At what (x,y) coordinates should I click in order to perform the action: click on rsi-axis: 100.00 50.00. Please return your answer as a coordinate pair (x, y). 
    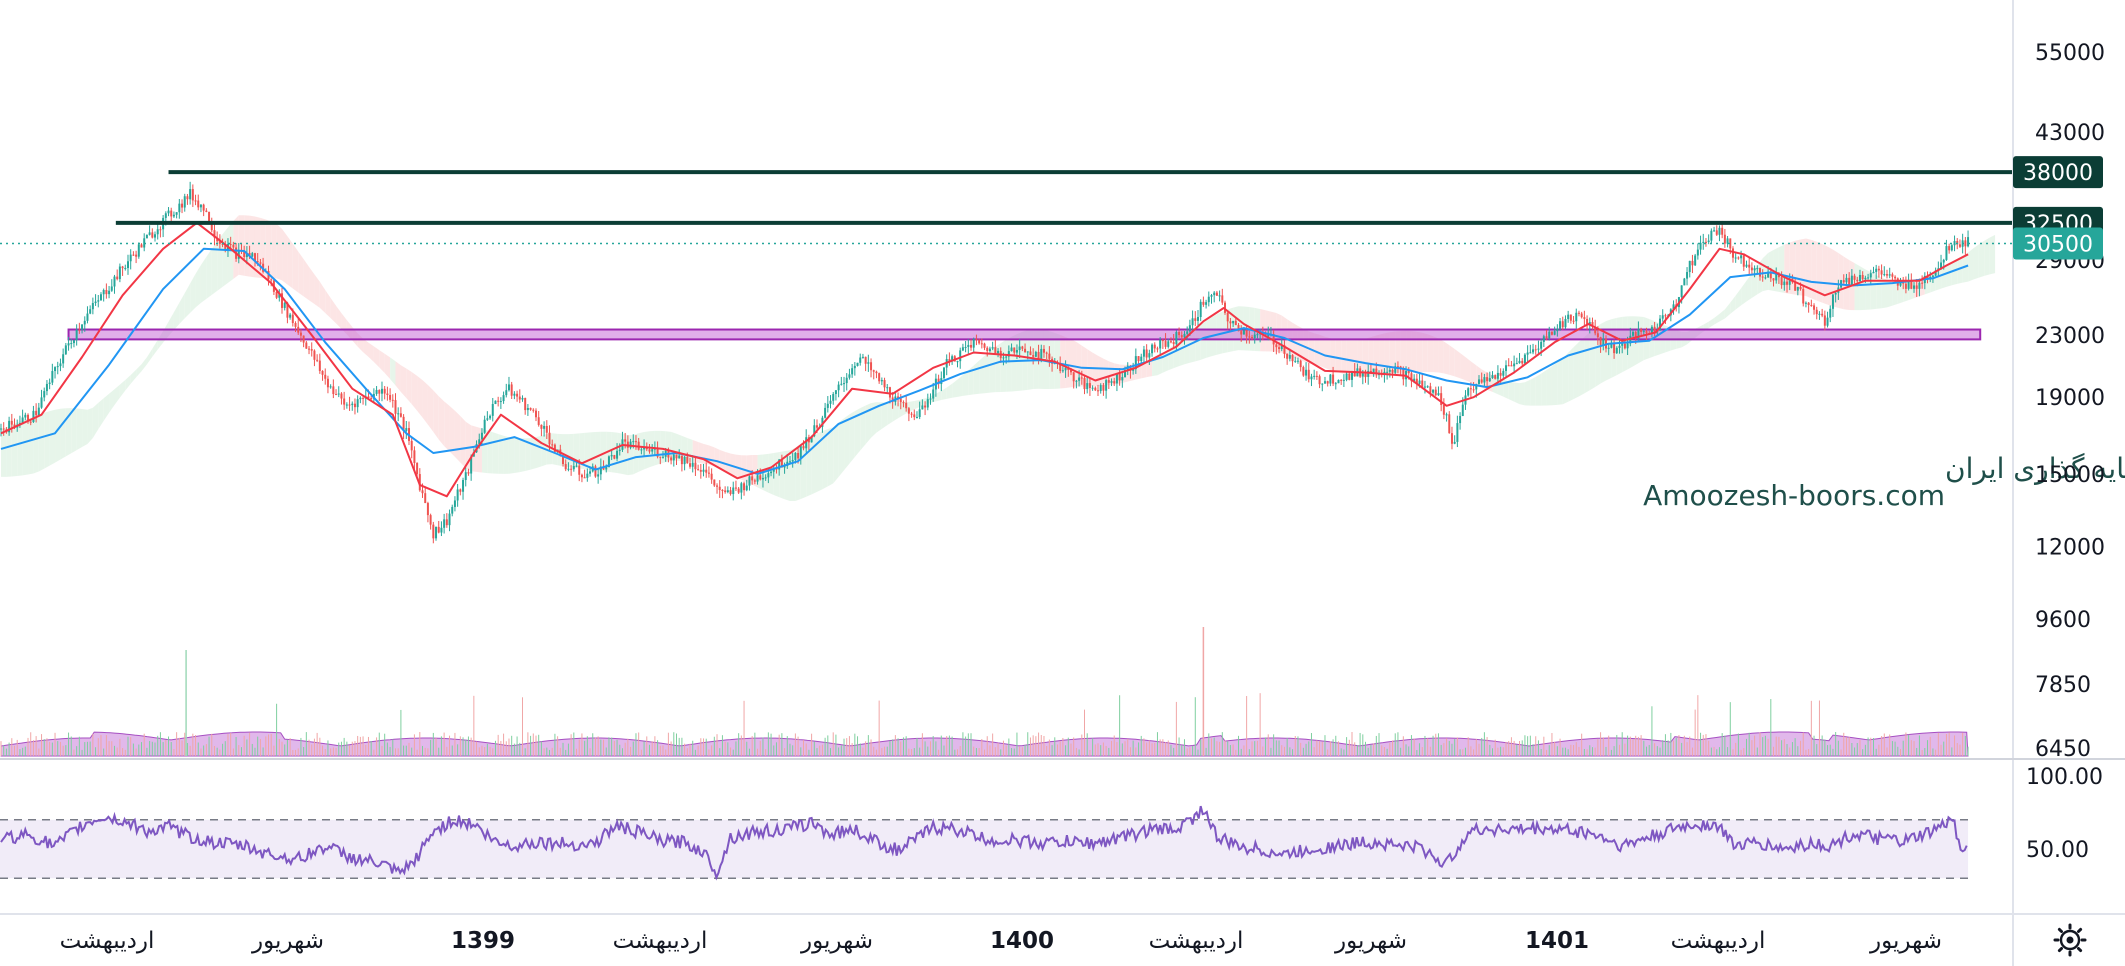
    Looking at the image, I should click on (2064, 814).